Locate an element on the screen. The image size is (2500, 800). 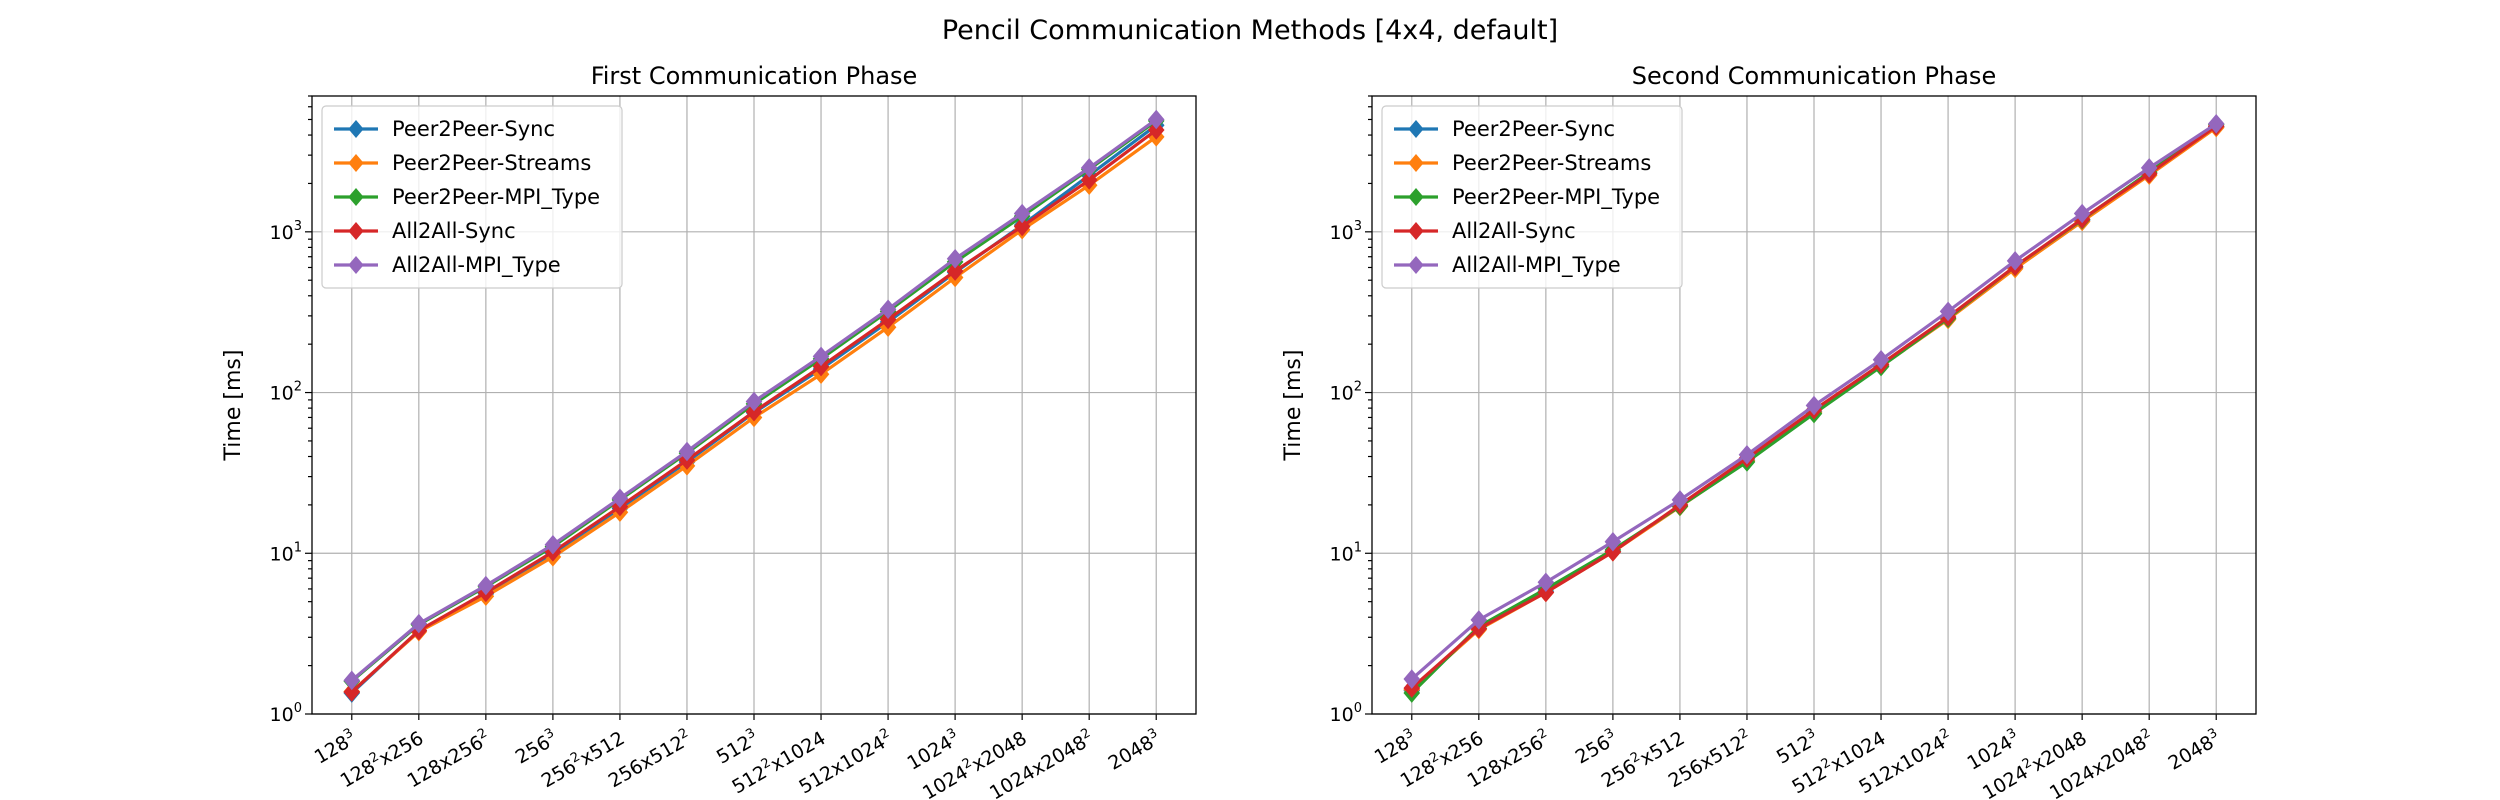
chart-title: Second Communication Phase is located at coordinates (1814, 76).